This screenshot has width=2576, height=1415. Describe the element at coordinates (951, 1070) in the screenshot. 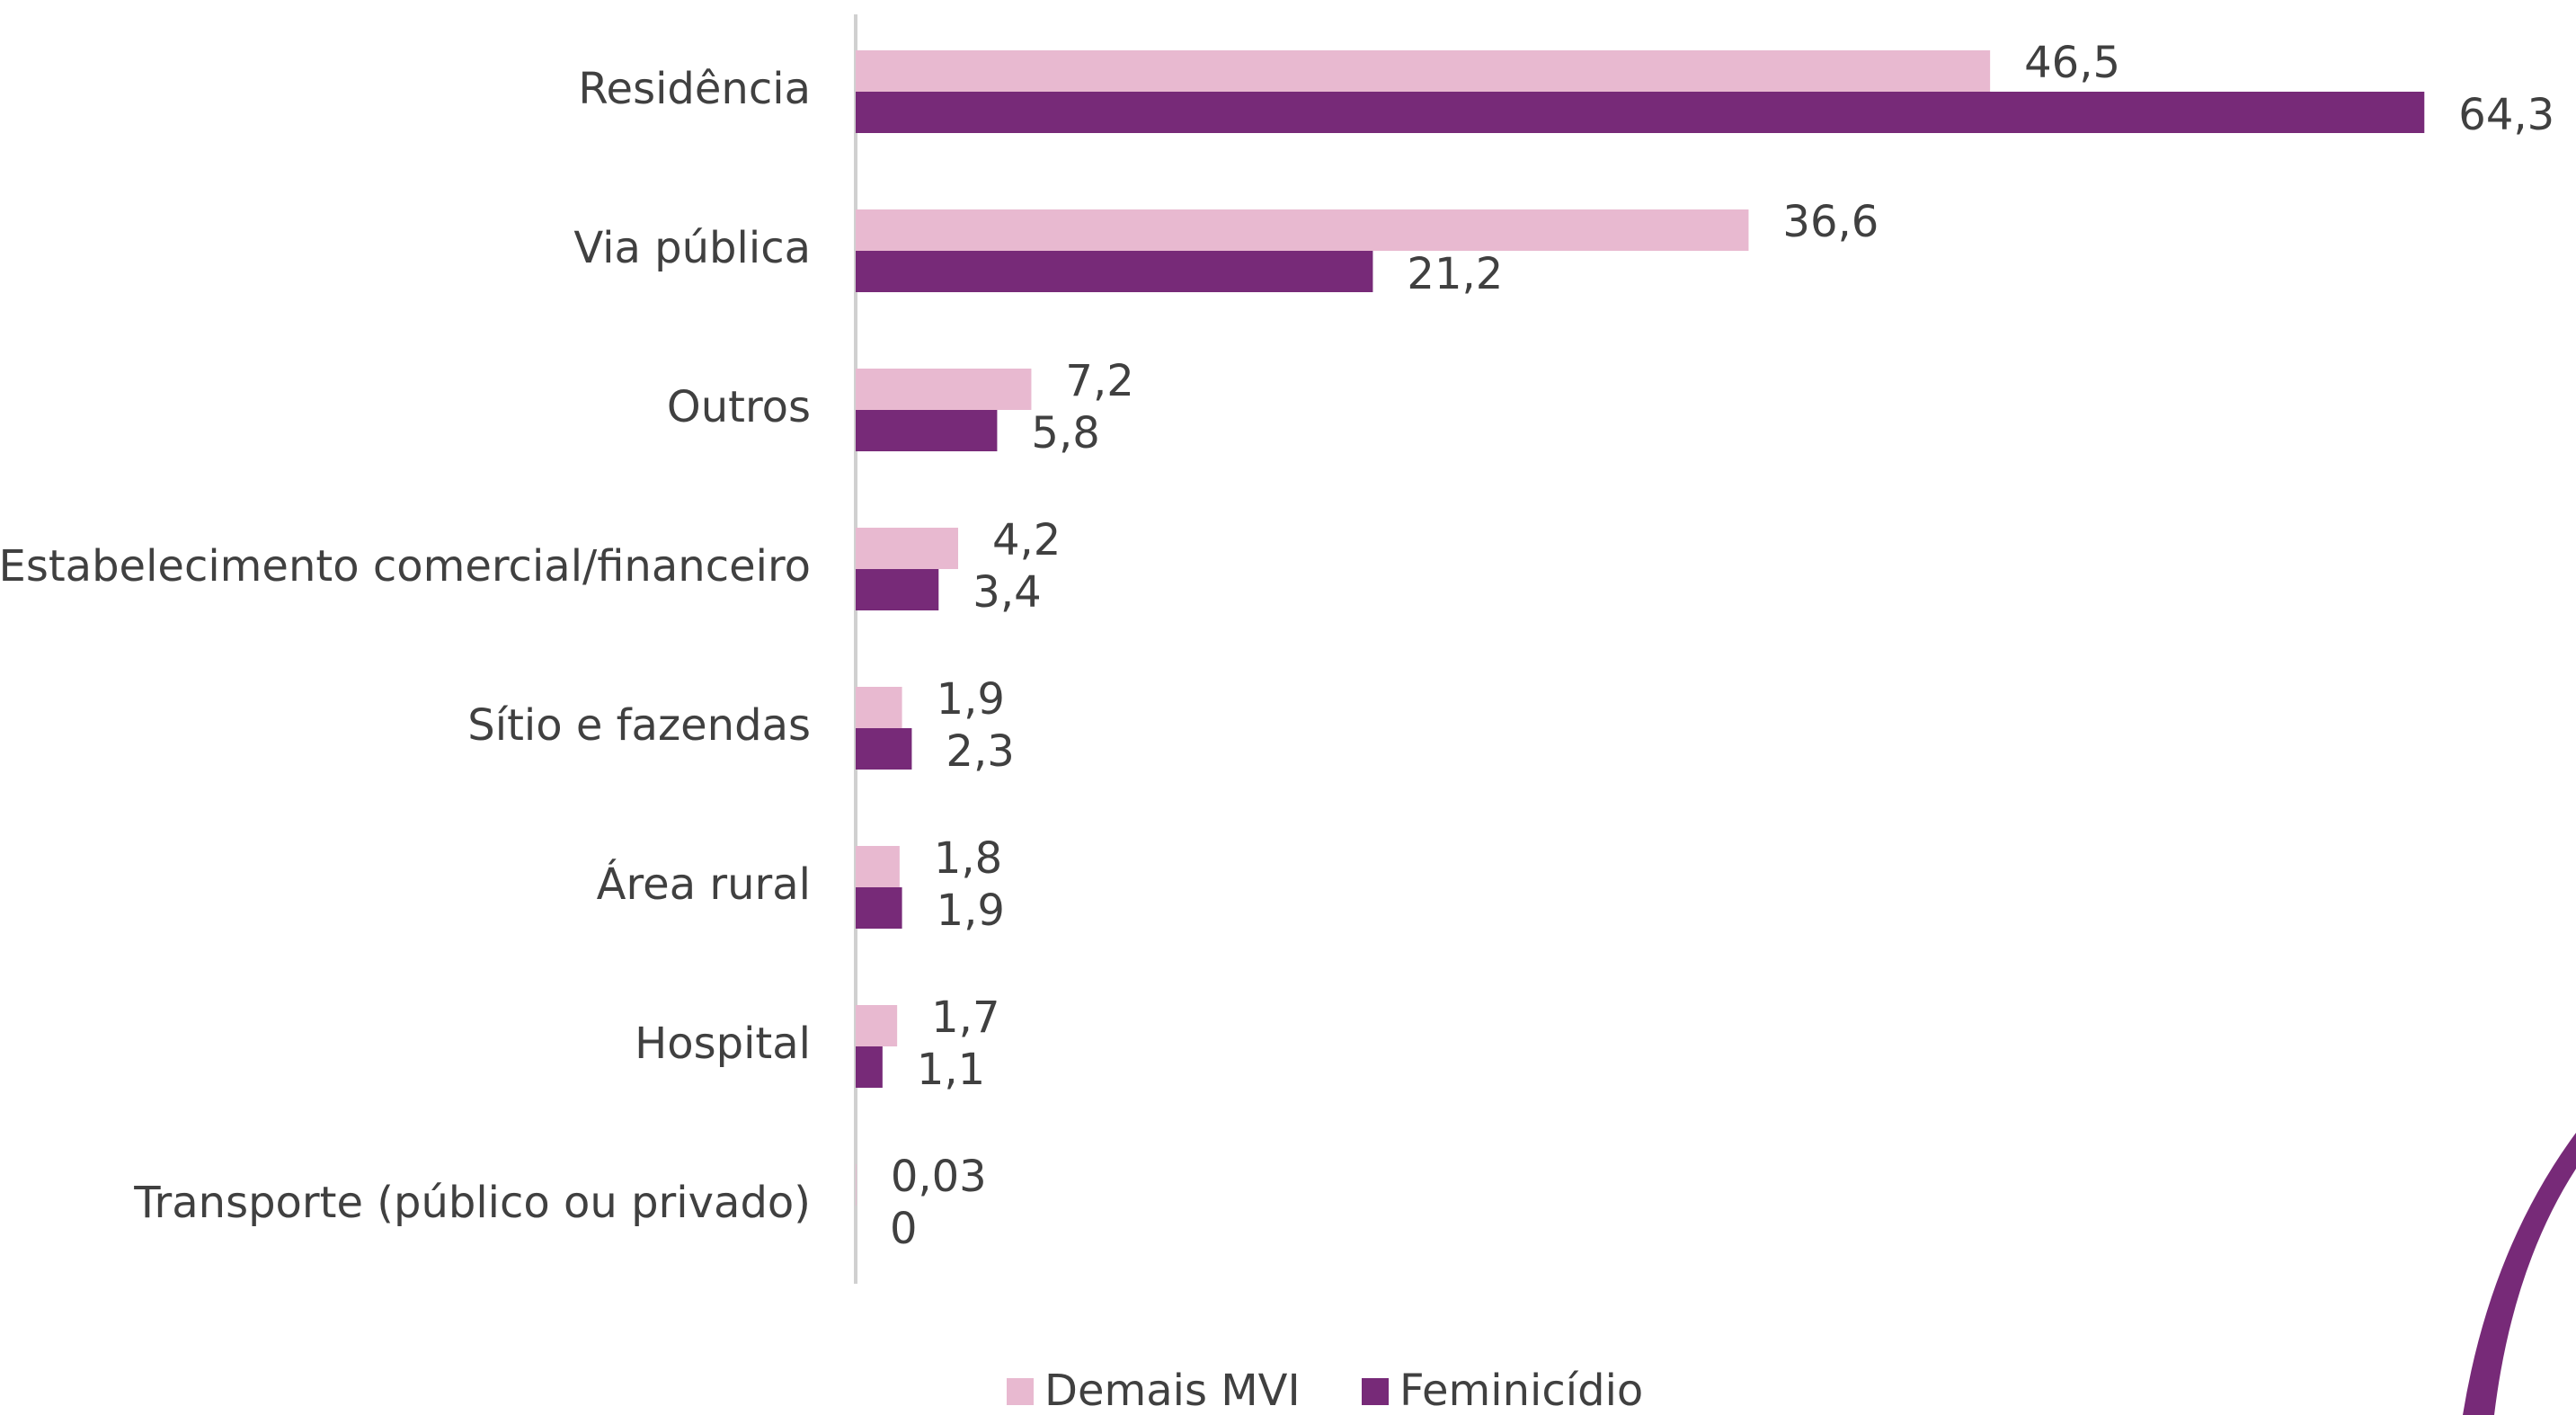

I see `data-label: 1,1` at that location.